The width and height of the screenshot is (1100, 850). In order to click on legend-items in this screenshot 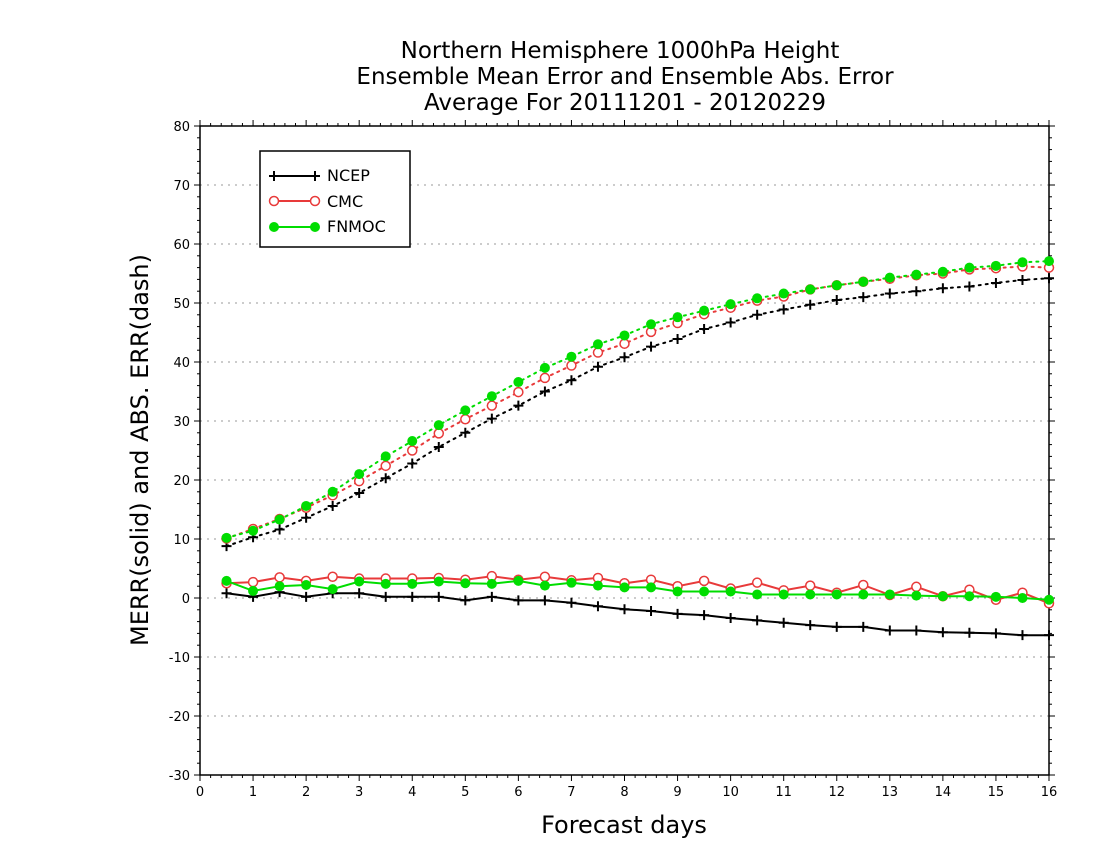, I will do `click(294, 201)`.